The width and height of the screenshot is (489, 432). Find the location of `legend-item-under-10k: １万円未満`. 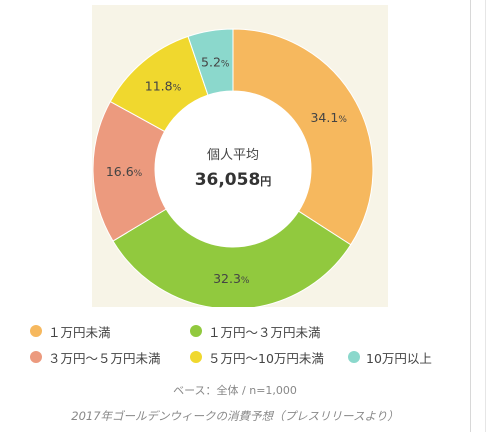

legend-item-under-10k: １万円未満 is located at coordinates (110, 331).